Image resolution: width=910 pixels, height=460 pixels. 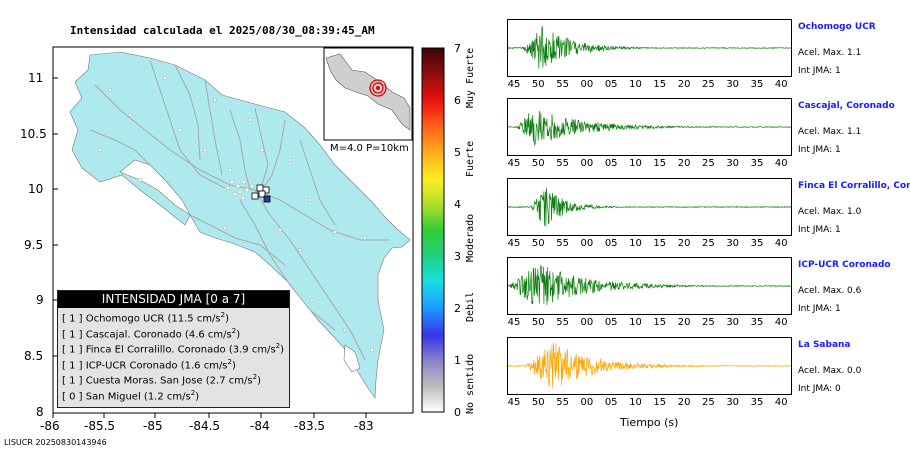 I want to click on inset-caption: M=4.0 P=10km, so click(x=369, y=148).